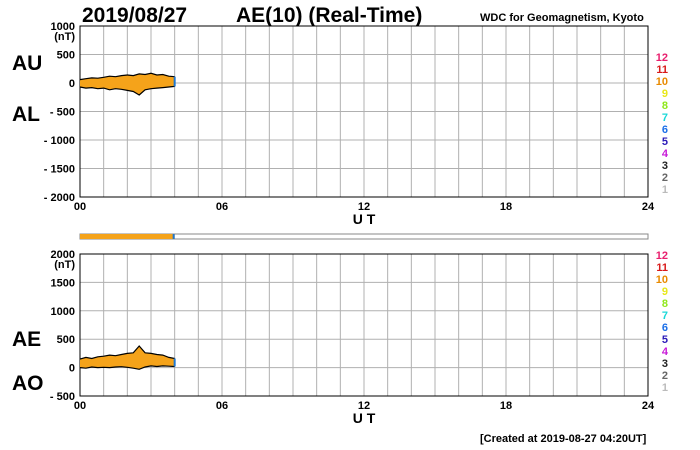  Describe the element at coordinates (563, 439) in the screenshot. I see `created-timestamp: [Created at 2019-08-27 04:20UT]` at that location.